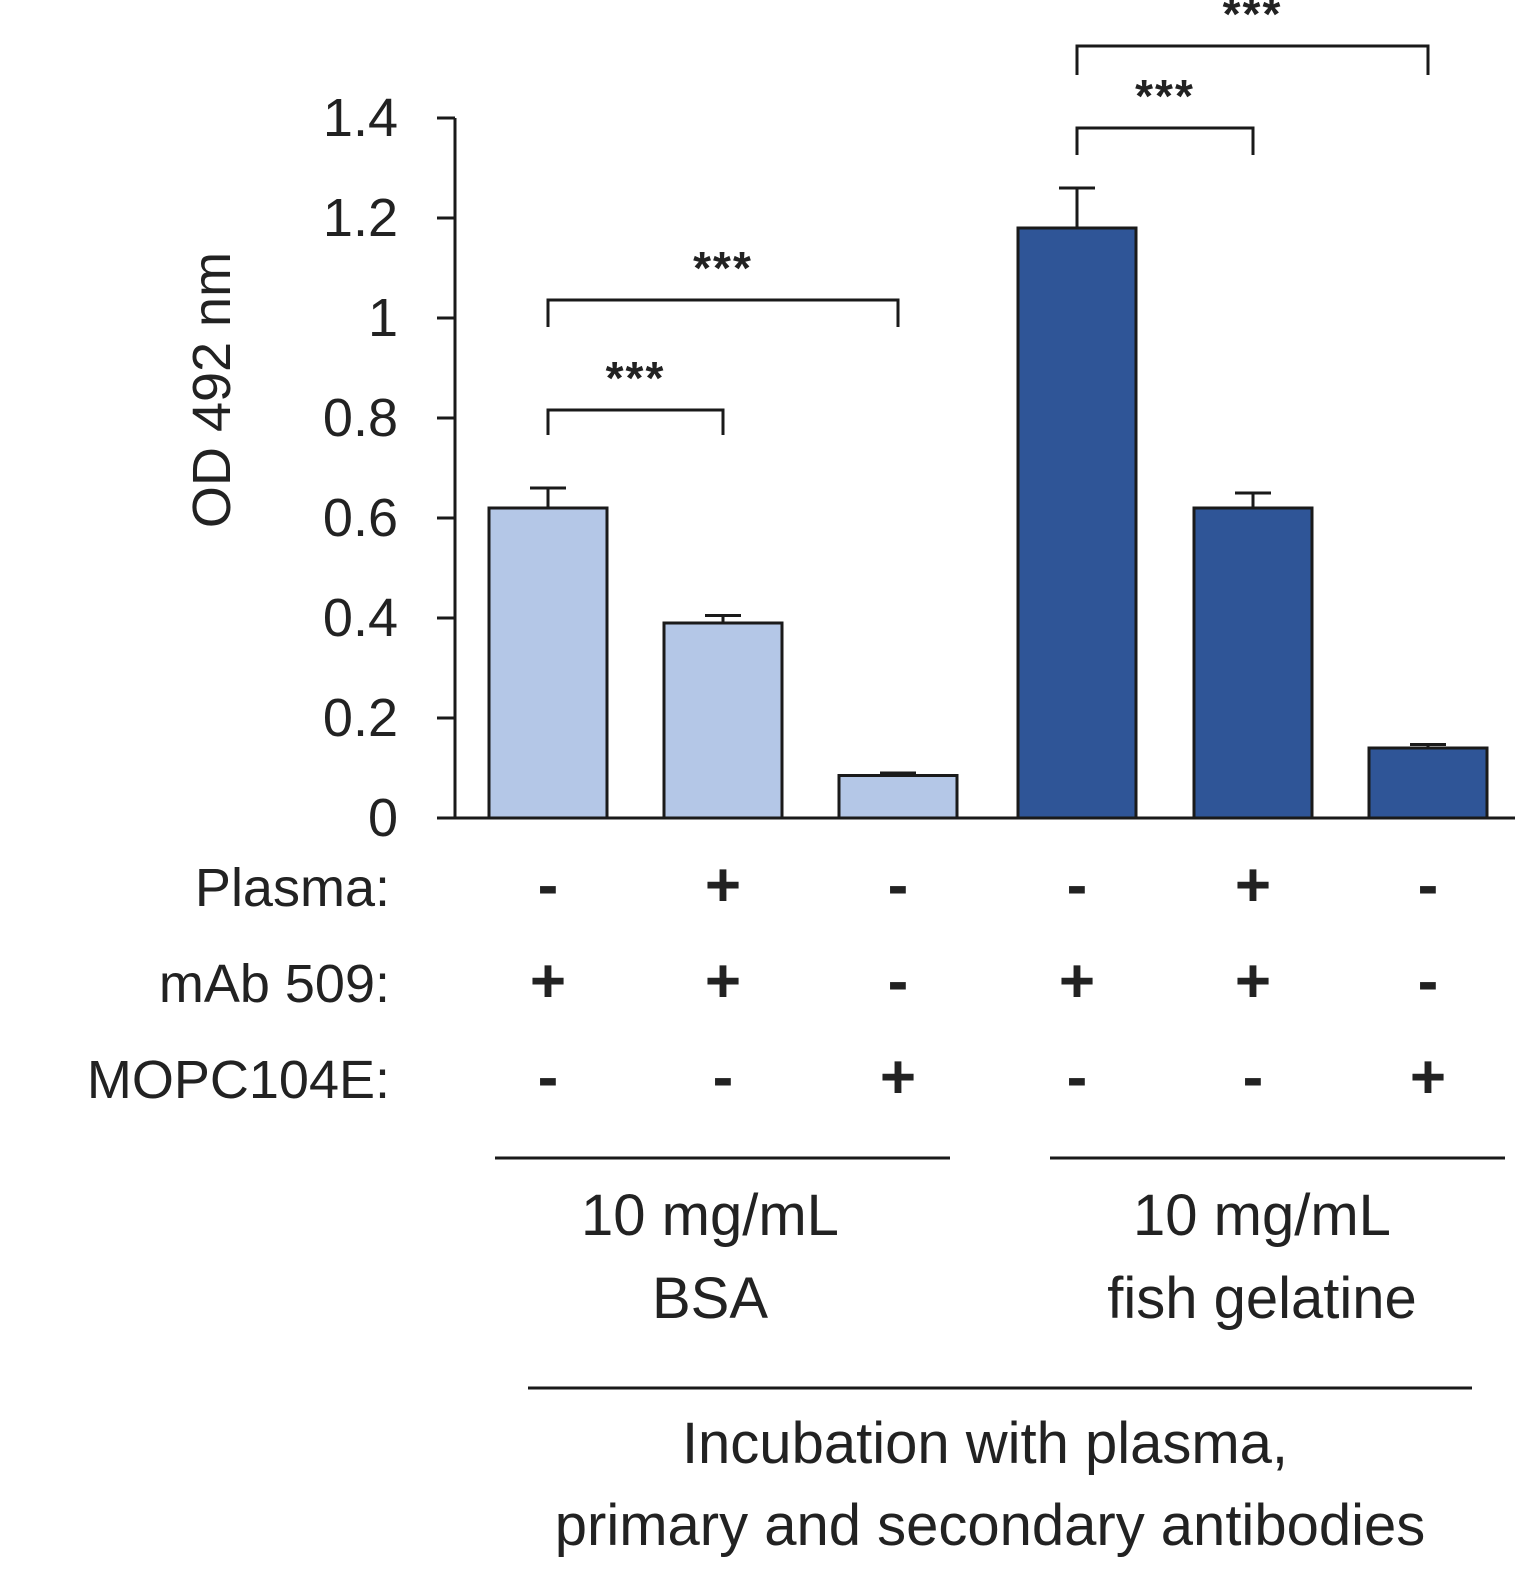  Describe the element at coordinates (710, 1298) in the screenshot. I see `group-label-line2: BSA` at that location.